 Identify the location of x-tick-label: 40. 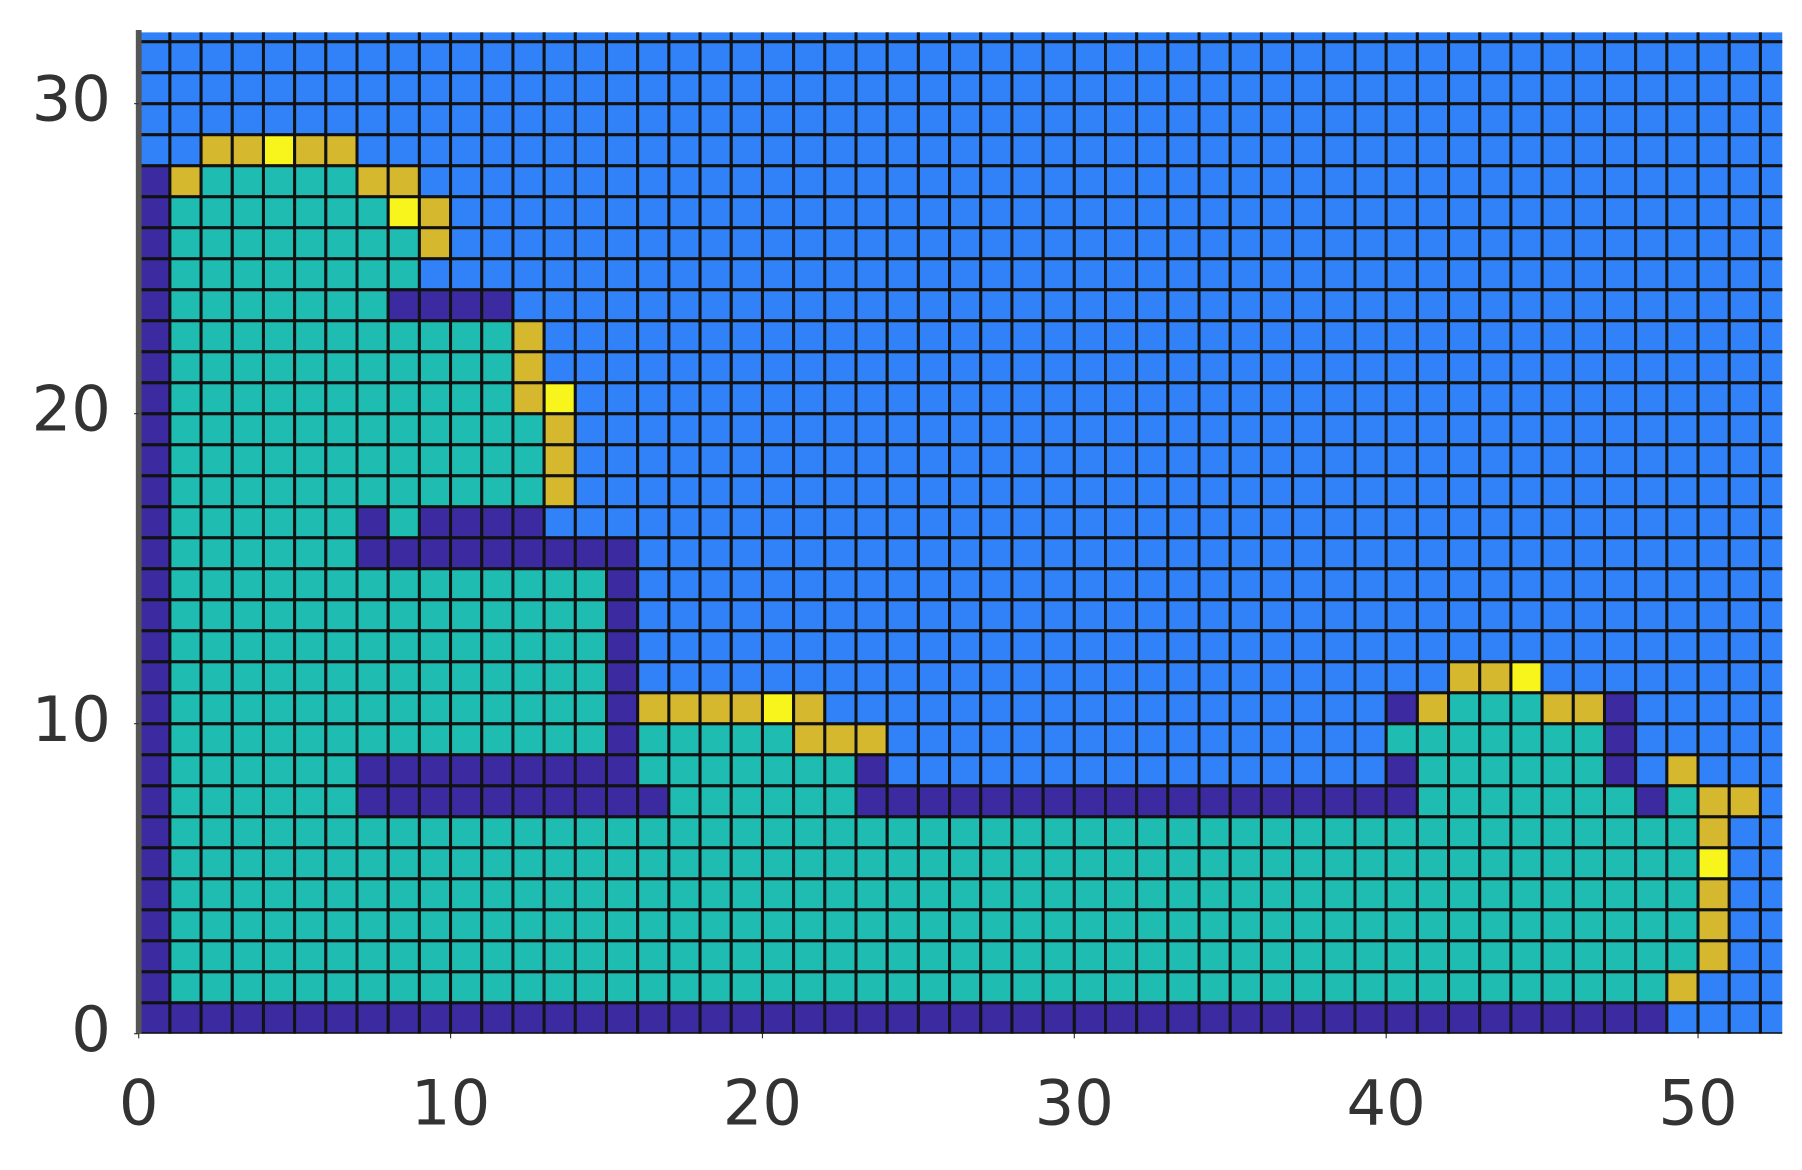
(1386, 1103).